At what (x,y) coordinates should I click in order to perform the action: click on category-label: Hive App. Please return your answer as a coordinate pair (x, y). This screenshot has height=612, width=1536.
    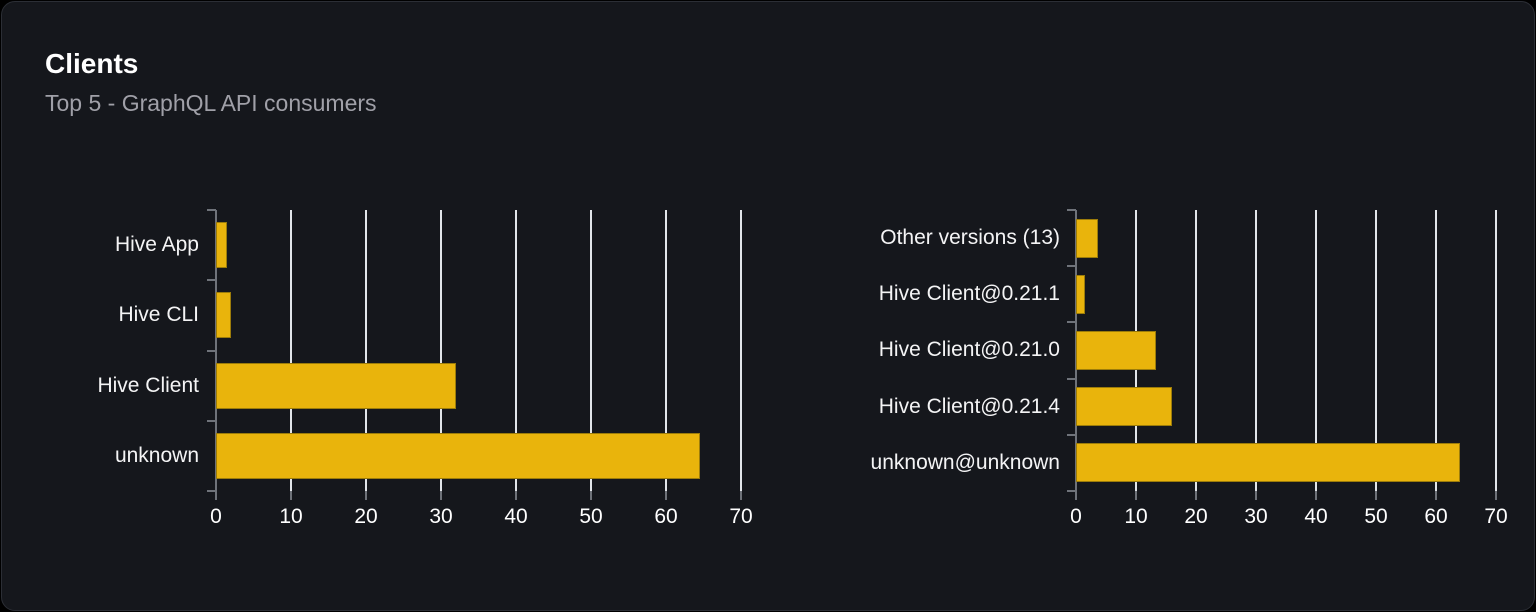
    Looking at the image, I should click on (156, 244).